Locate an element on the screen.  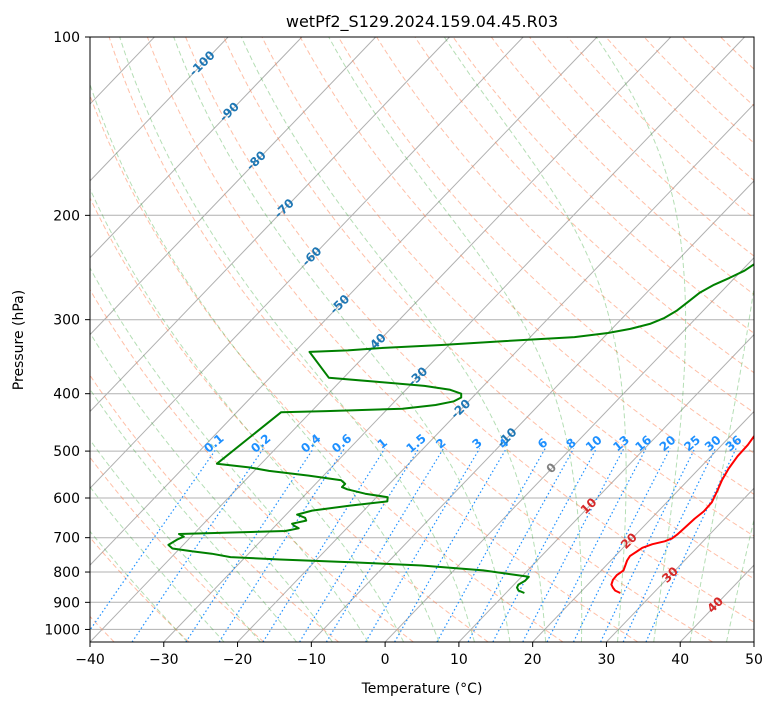
mixing-ratio-label: 1.5 is located at coordinates (415, 443).